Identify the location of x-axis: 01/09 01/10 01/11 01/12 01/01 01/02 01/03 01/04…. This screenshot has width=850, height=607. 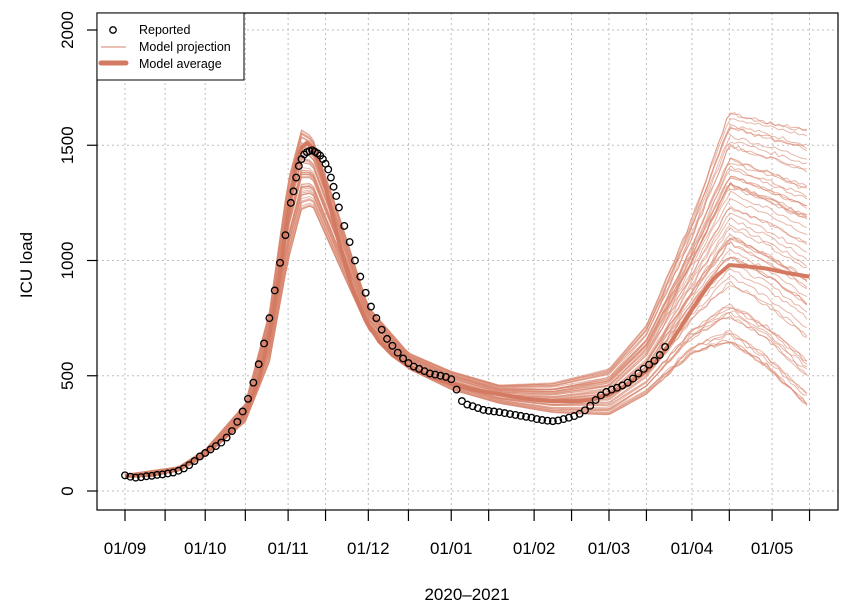
(457, 534).